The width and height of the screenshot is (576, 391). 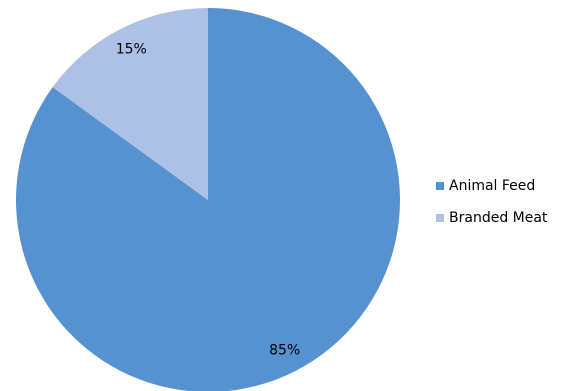 I want to click on data-label-animal-feed: 85%, so click(x=284, y=351).